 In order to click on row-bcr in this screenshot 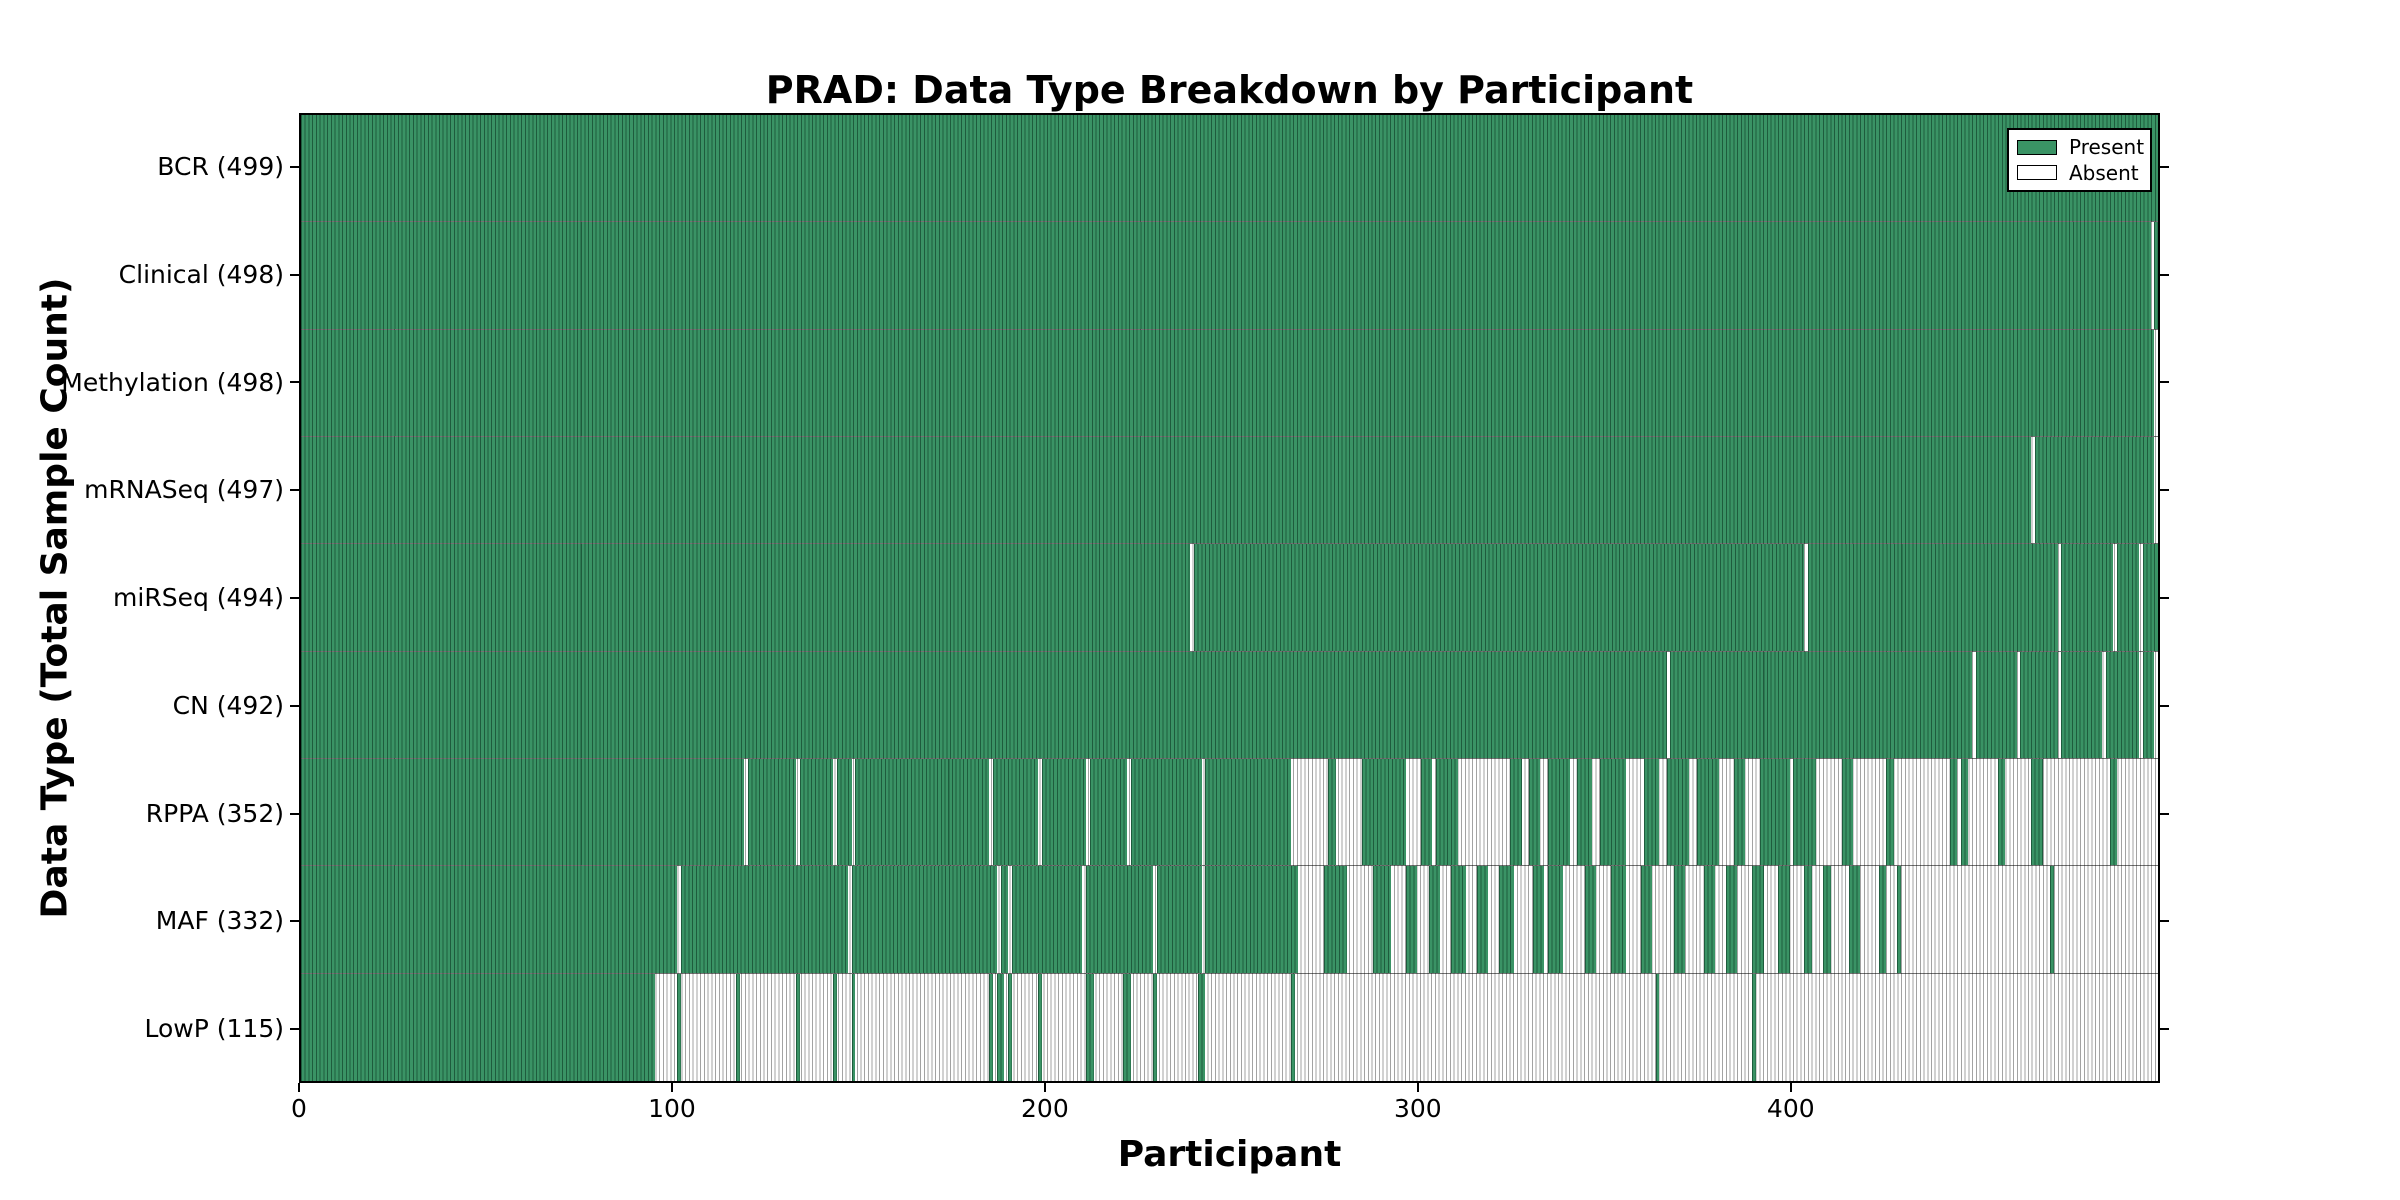, I will do `click(1229, 169)`.